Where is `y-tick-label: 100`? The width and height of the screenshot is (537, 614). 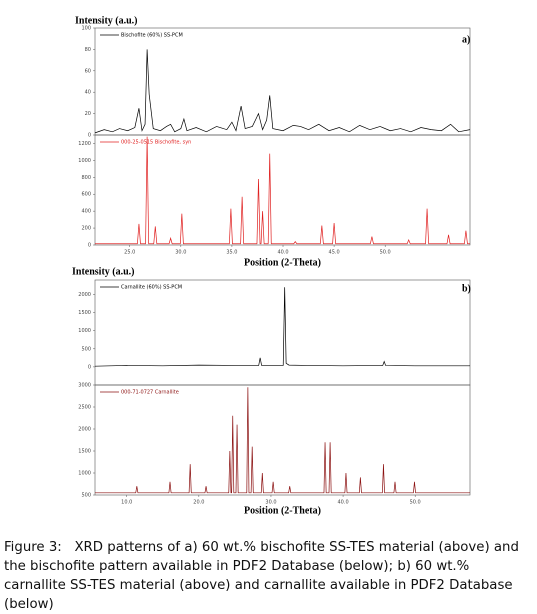 y-tick-label: 100 is located at coordinates (86, 29).